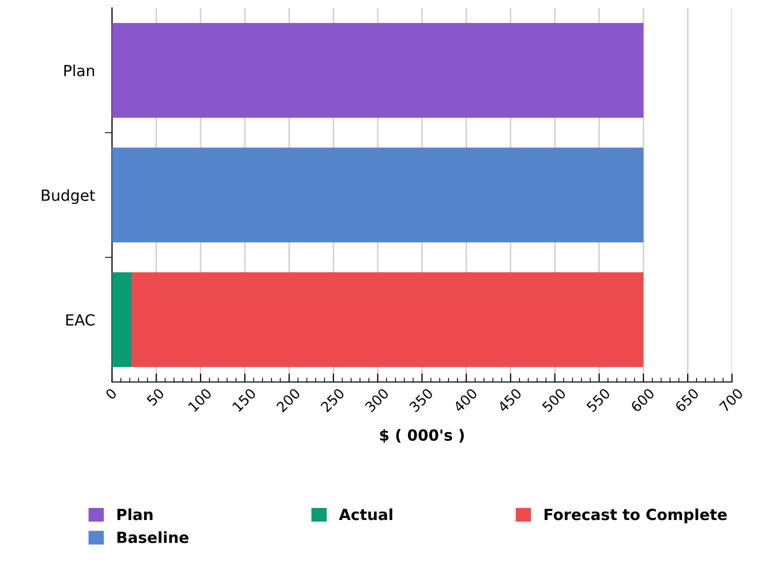  Describe the element at coordinates (244, 400) in the screenshot. I see `x-tick-label: 150` at that location.